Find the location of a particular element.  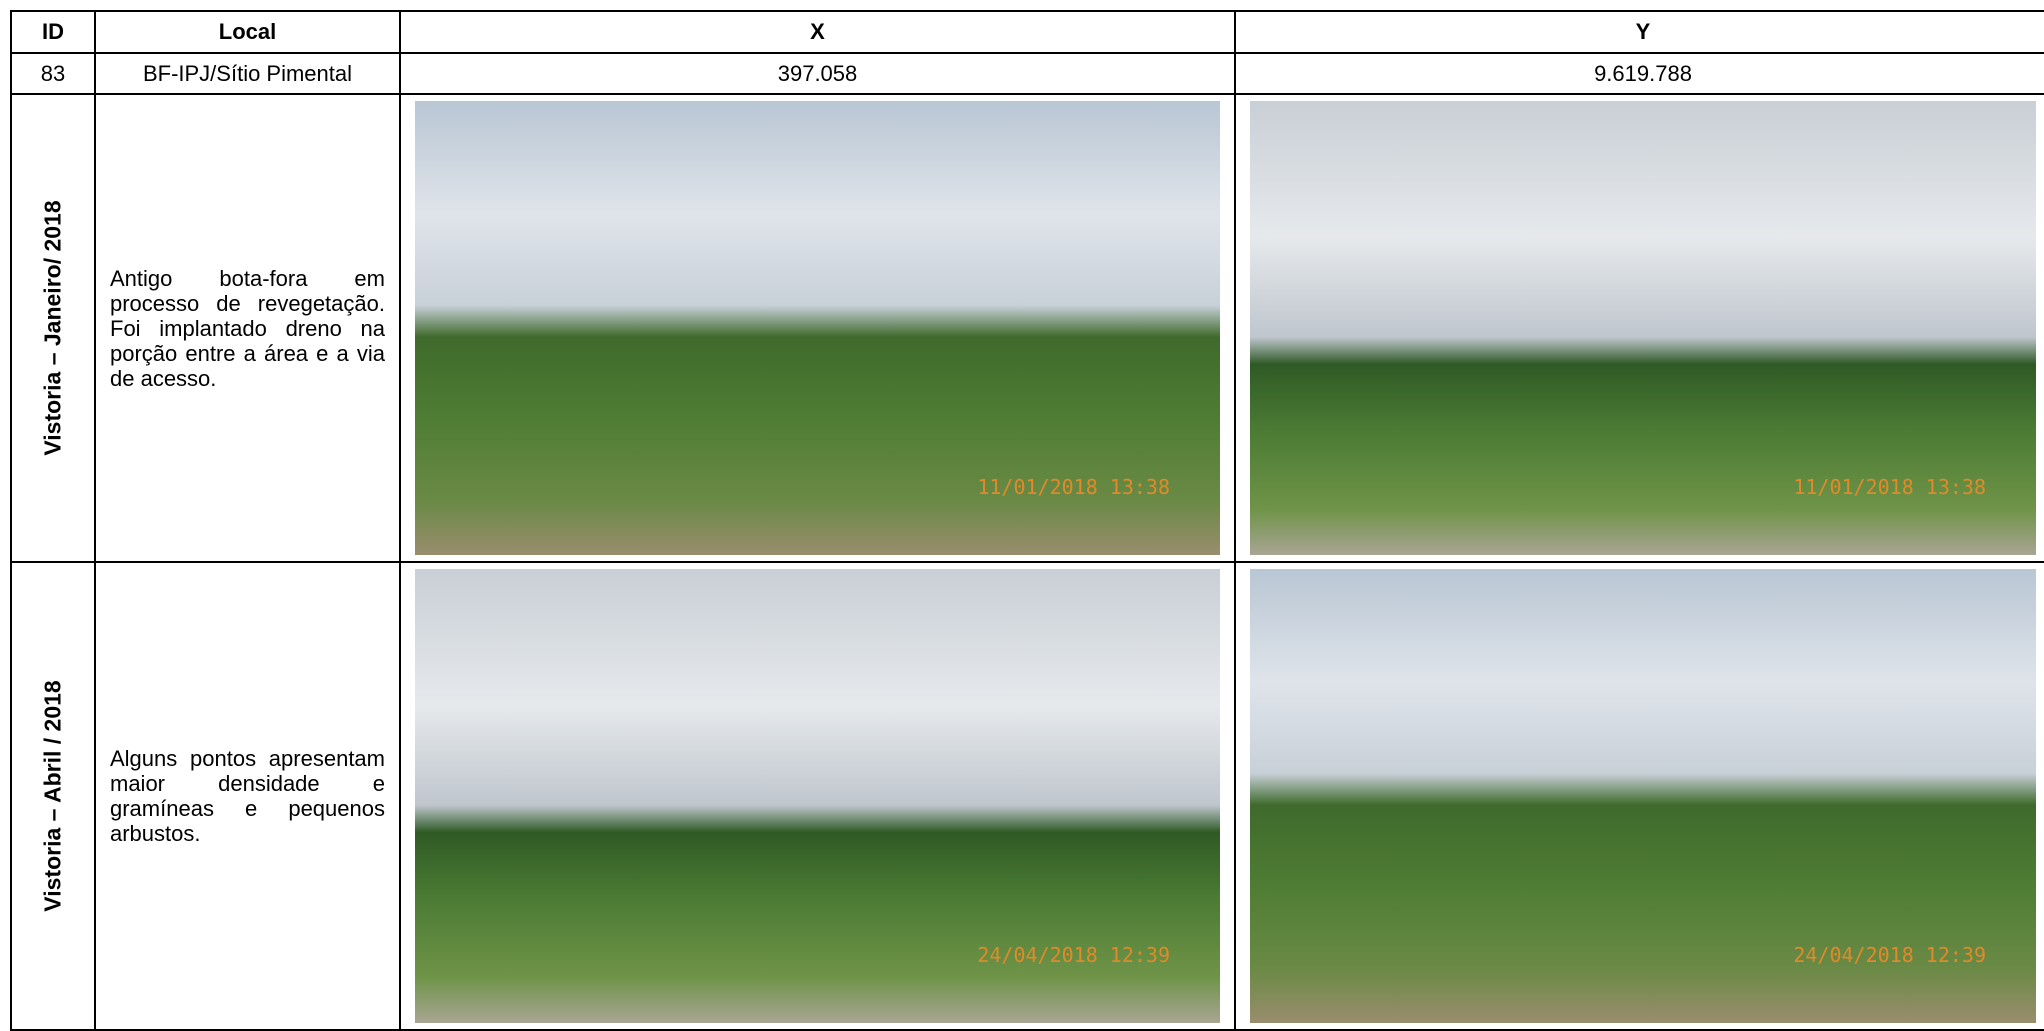

header-row: ID Local X Y is located at coordinates (1027, 32).